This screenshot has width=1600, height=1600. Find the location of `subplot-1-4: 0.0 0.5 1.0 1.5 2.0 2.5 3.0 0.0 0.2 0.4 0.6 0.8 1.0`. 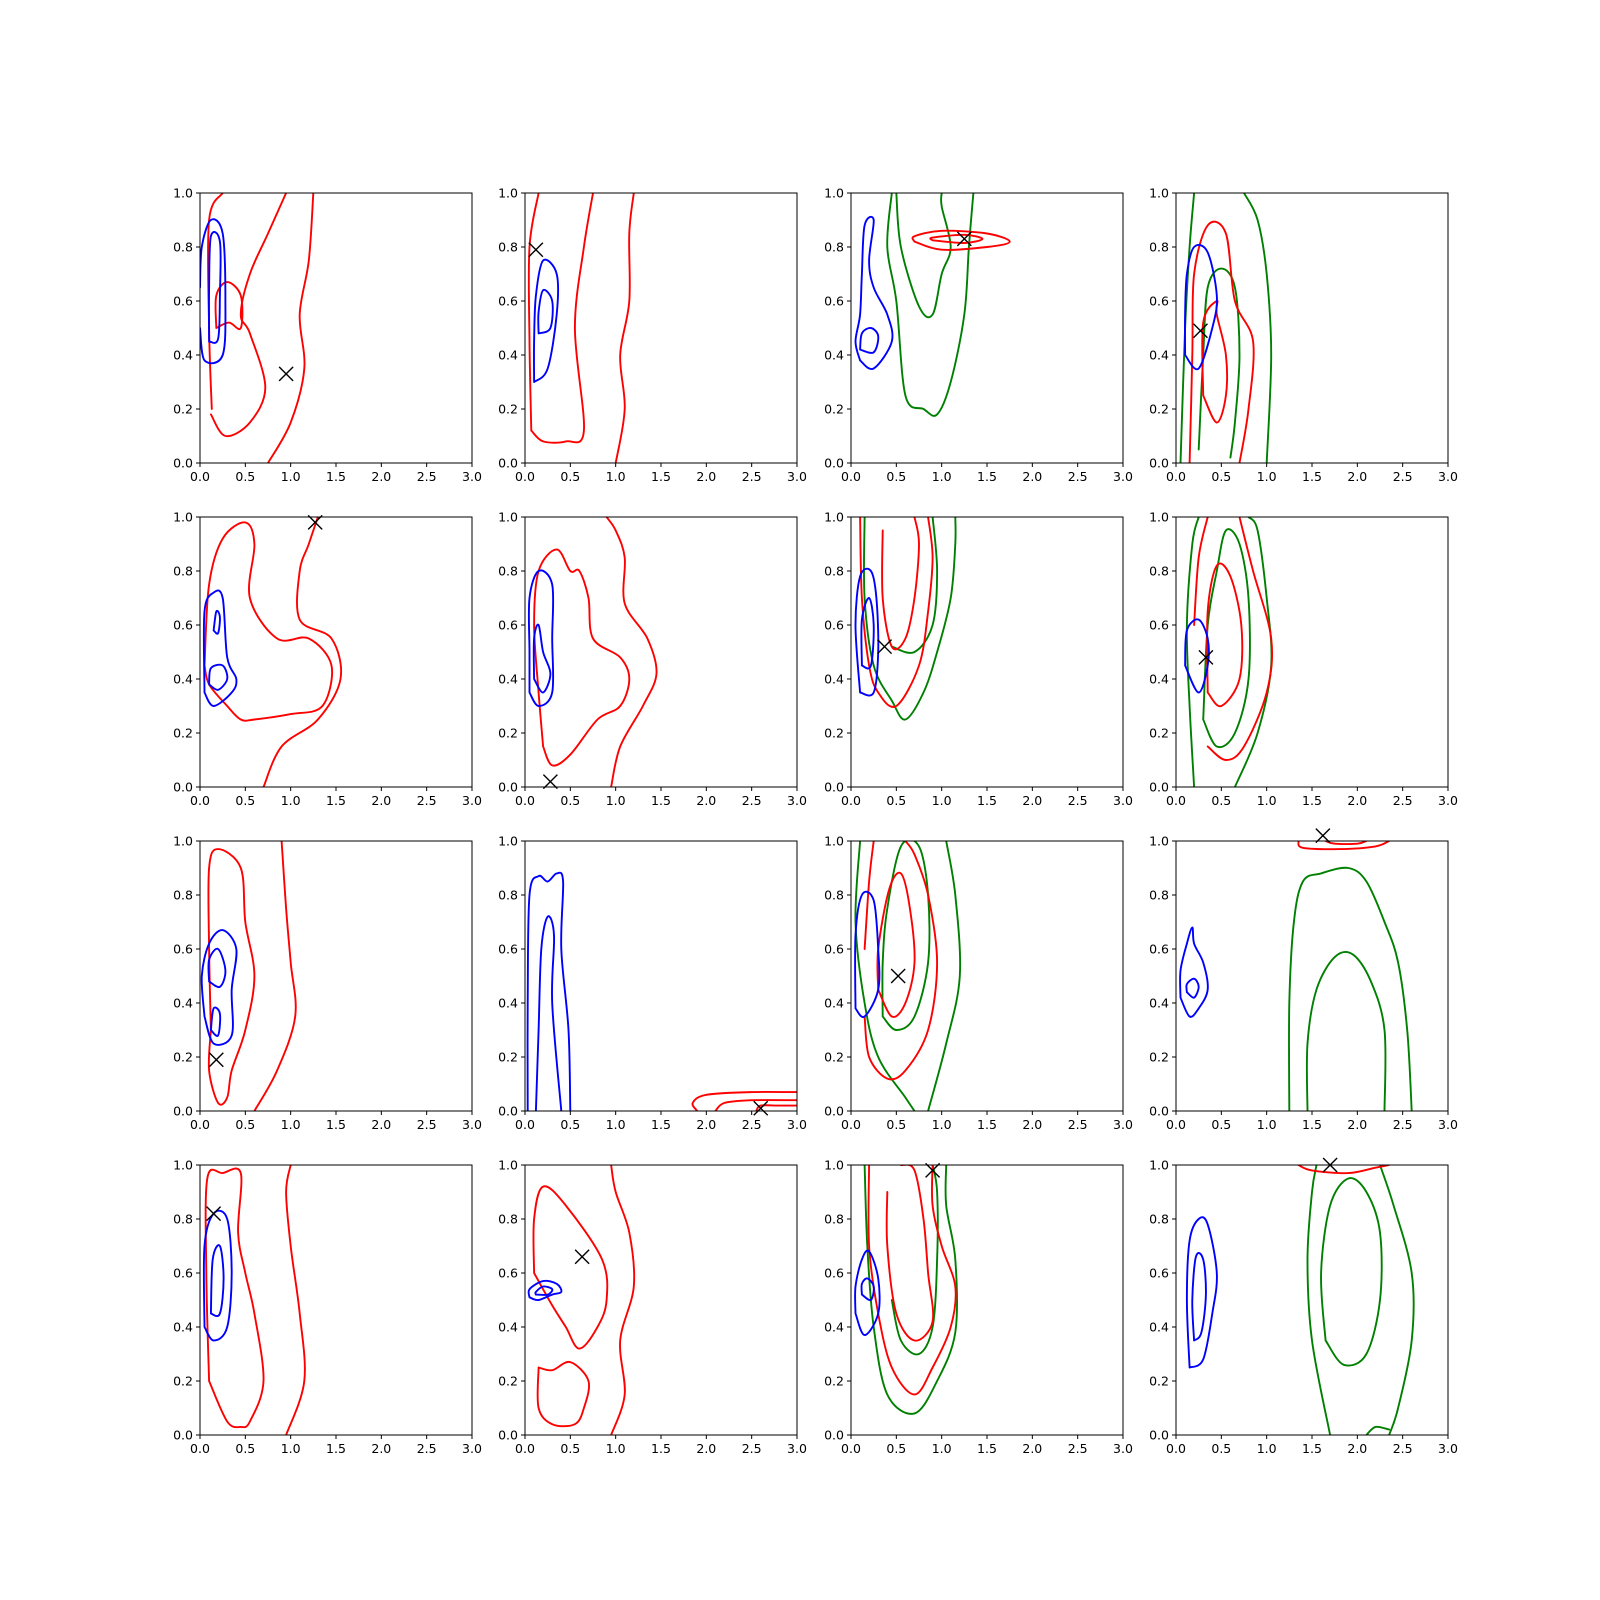

subplot-1-4: 0.0 0.5 1.0 1.5 2.0 2.5 3.0 0.0 0.2 0.4 0.6 0.8 1.0 is located at coordinates (1303, 335).